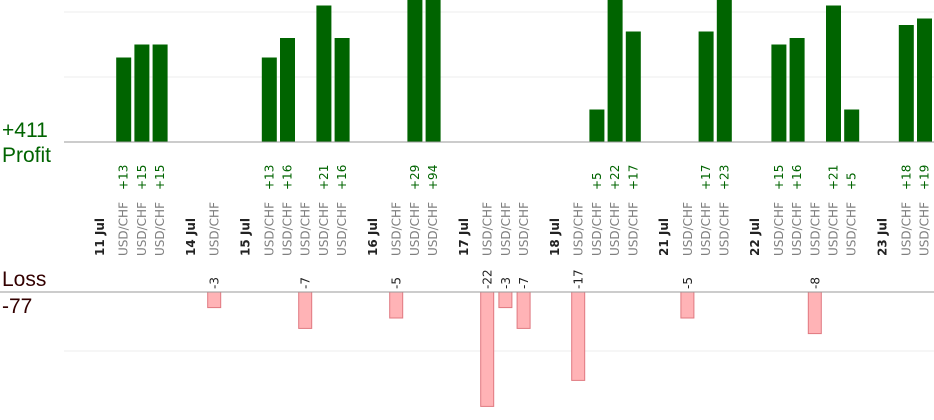 This screenshot has width=934, height=420. I want to click on date-label: 21 Jul, so click(664, 237).